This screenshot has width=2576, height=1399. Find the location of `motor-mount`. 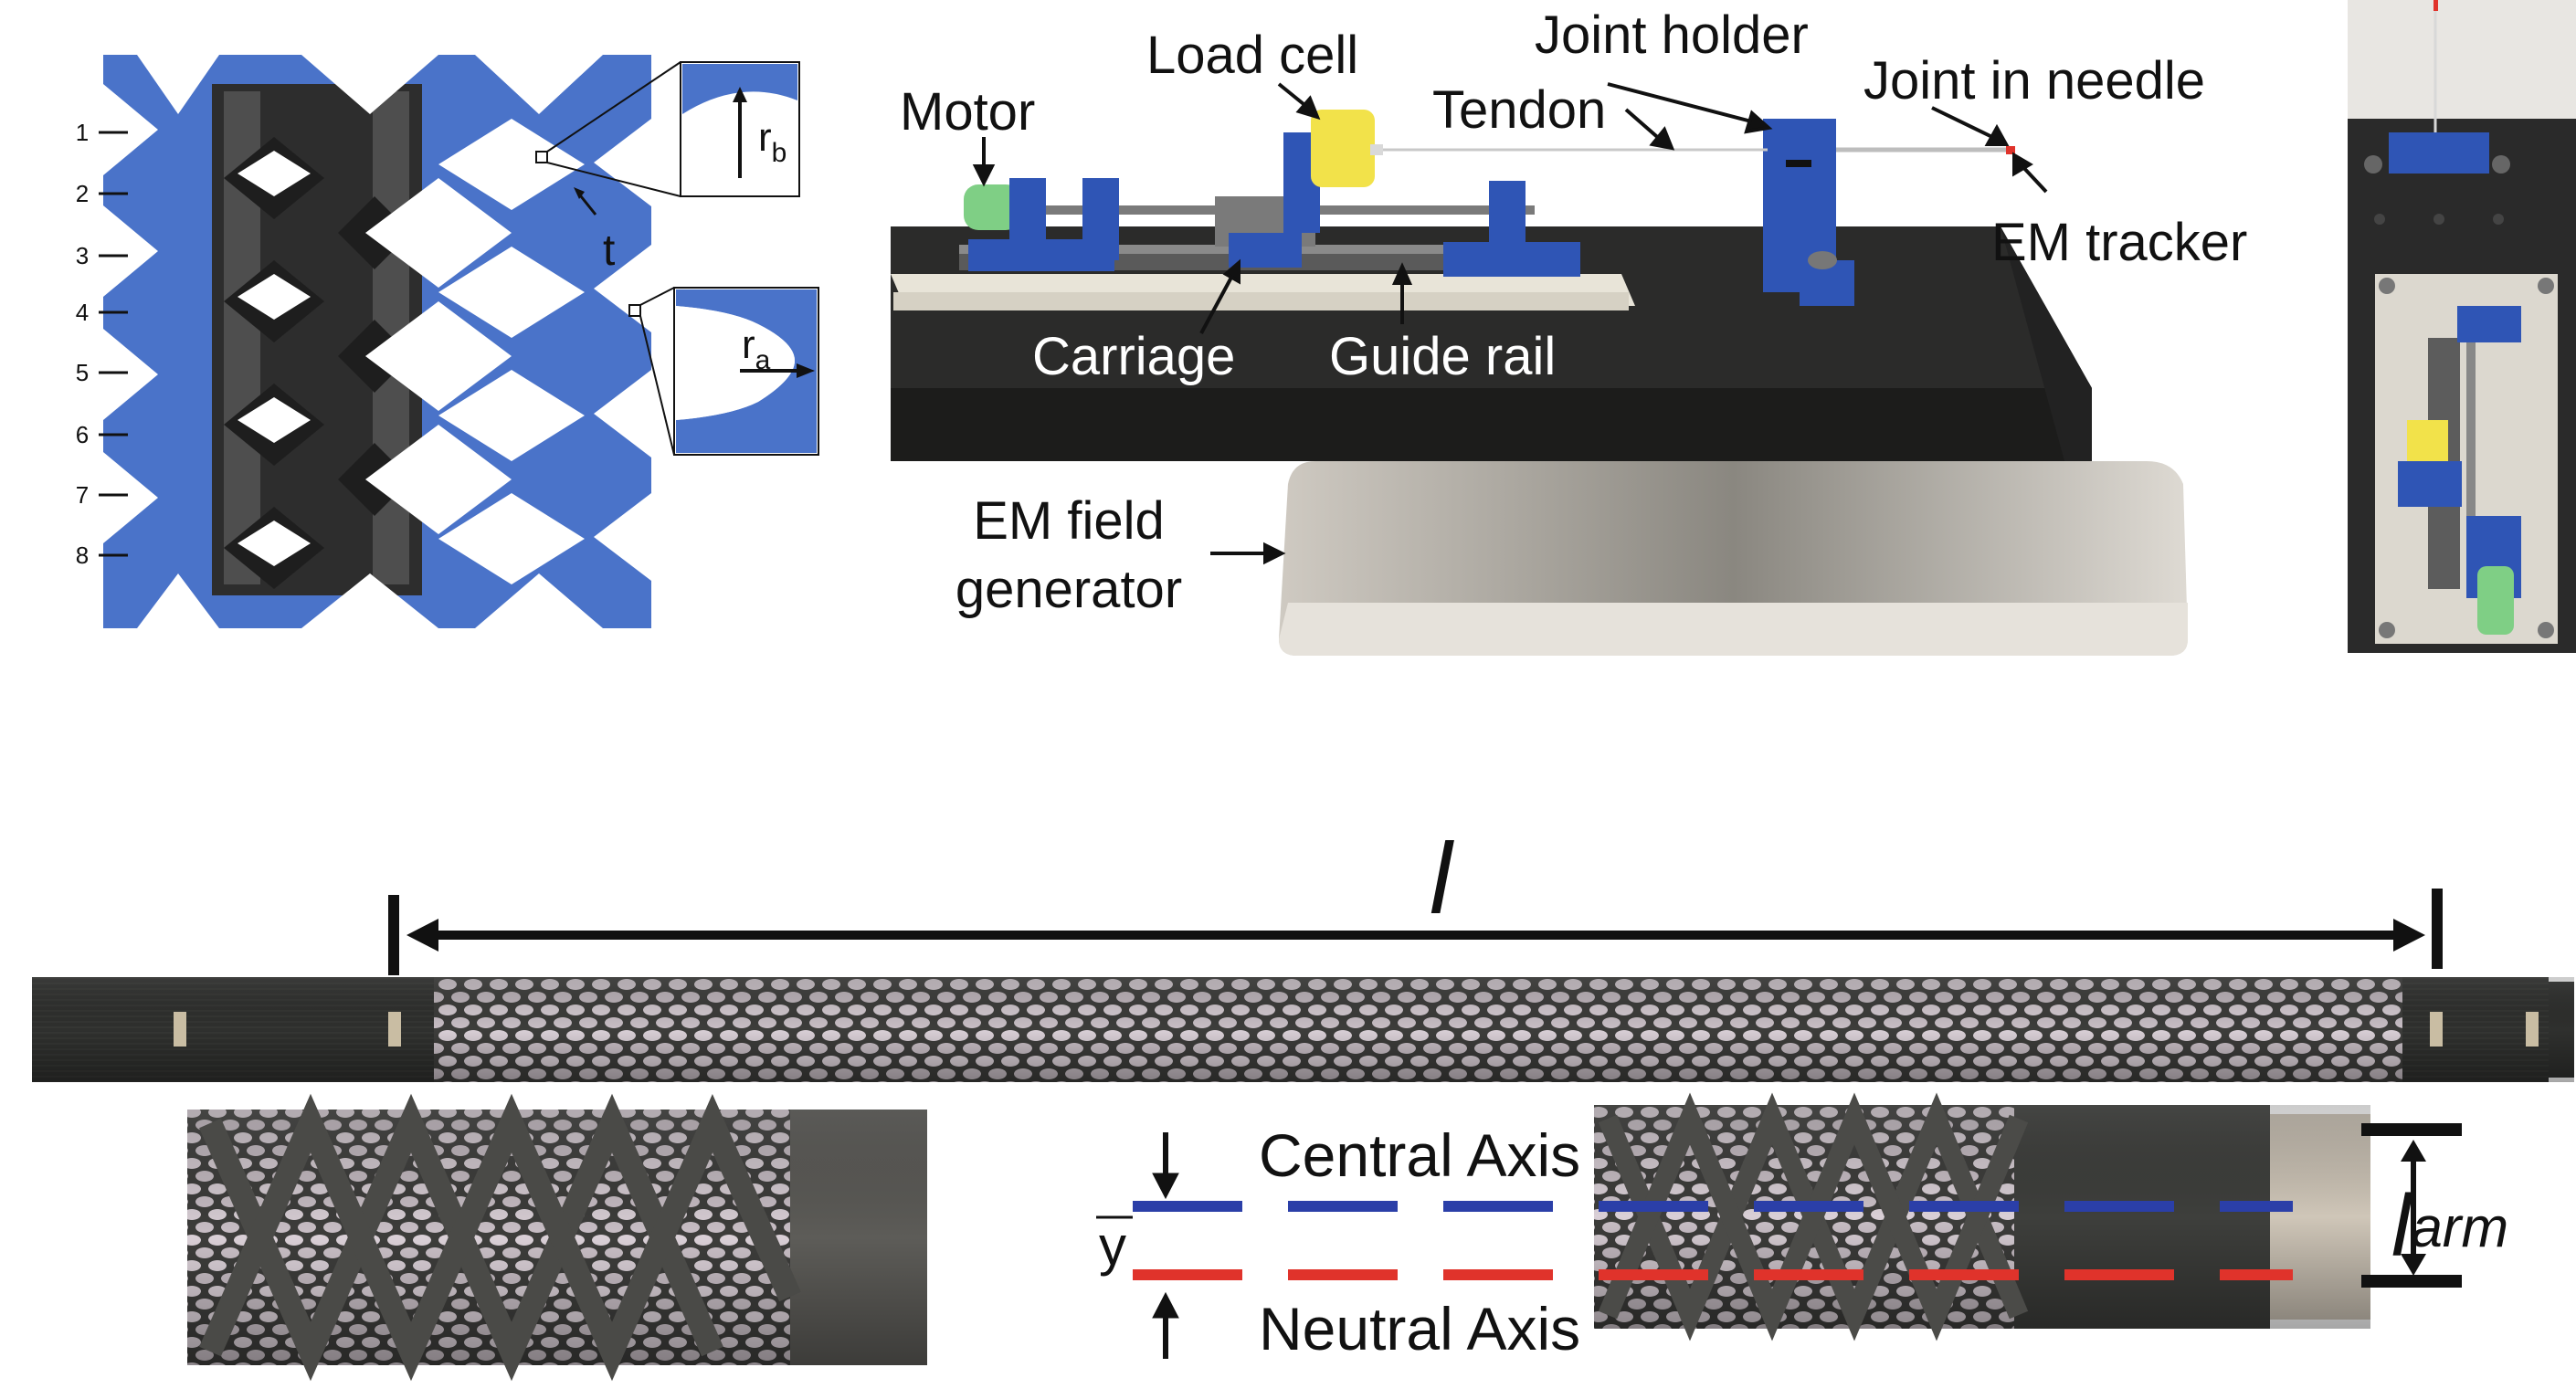

motor-mount is located at coordinates (1043, 224).